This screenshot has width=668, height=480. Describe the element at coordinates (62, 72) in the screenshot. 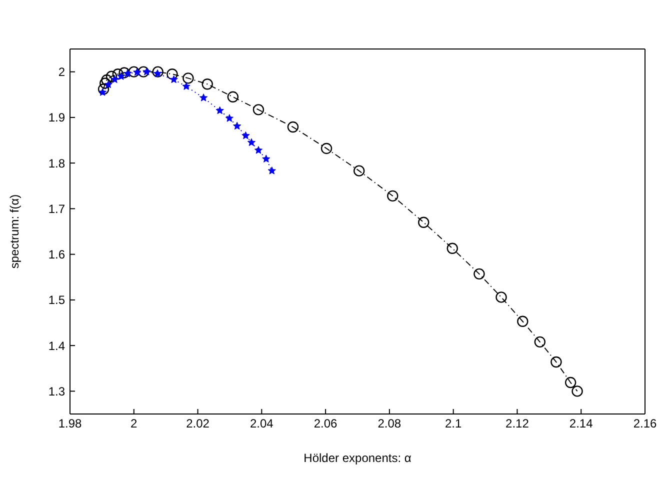

I see `y-tick-label: 2` at that location.